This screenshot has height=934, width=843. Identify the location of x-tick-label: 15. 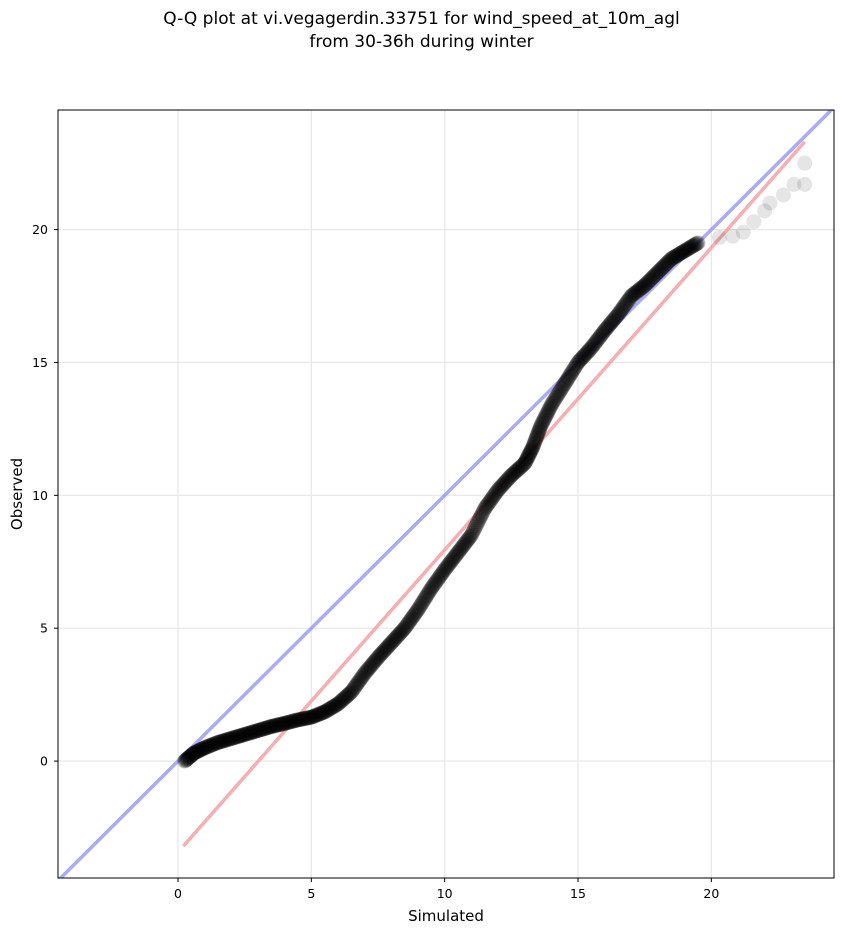
(578, 893).